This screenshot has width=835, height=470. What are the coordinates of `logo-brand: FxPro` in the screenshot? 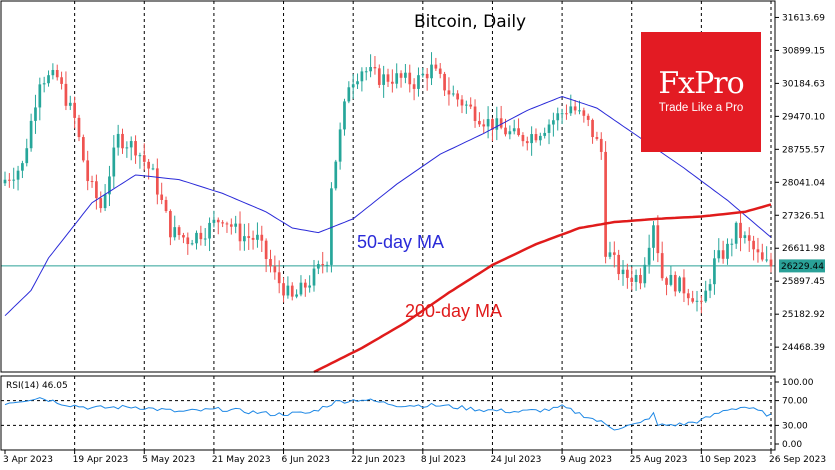 It's located at (701, 83).